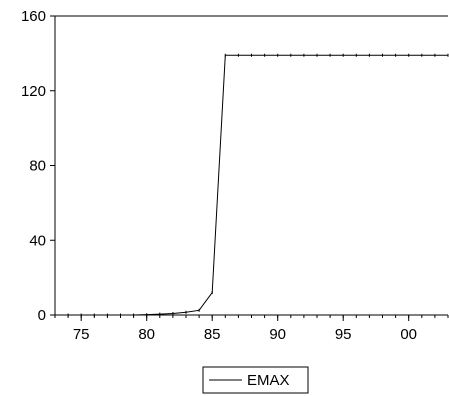  What do you see at coordinates (277, 334) in the screenshot?
I see `x-tick-label: 90` at bounding box center [277, 334].